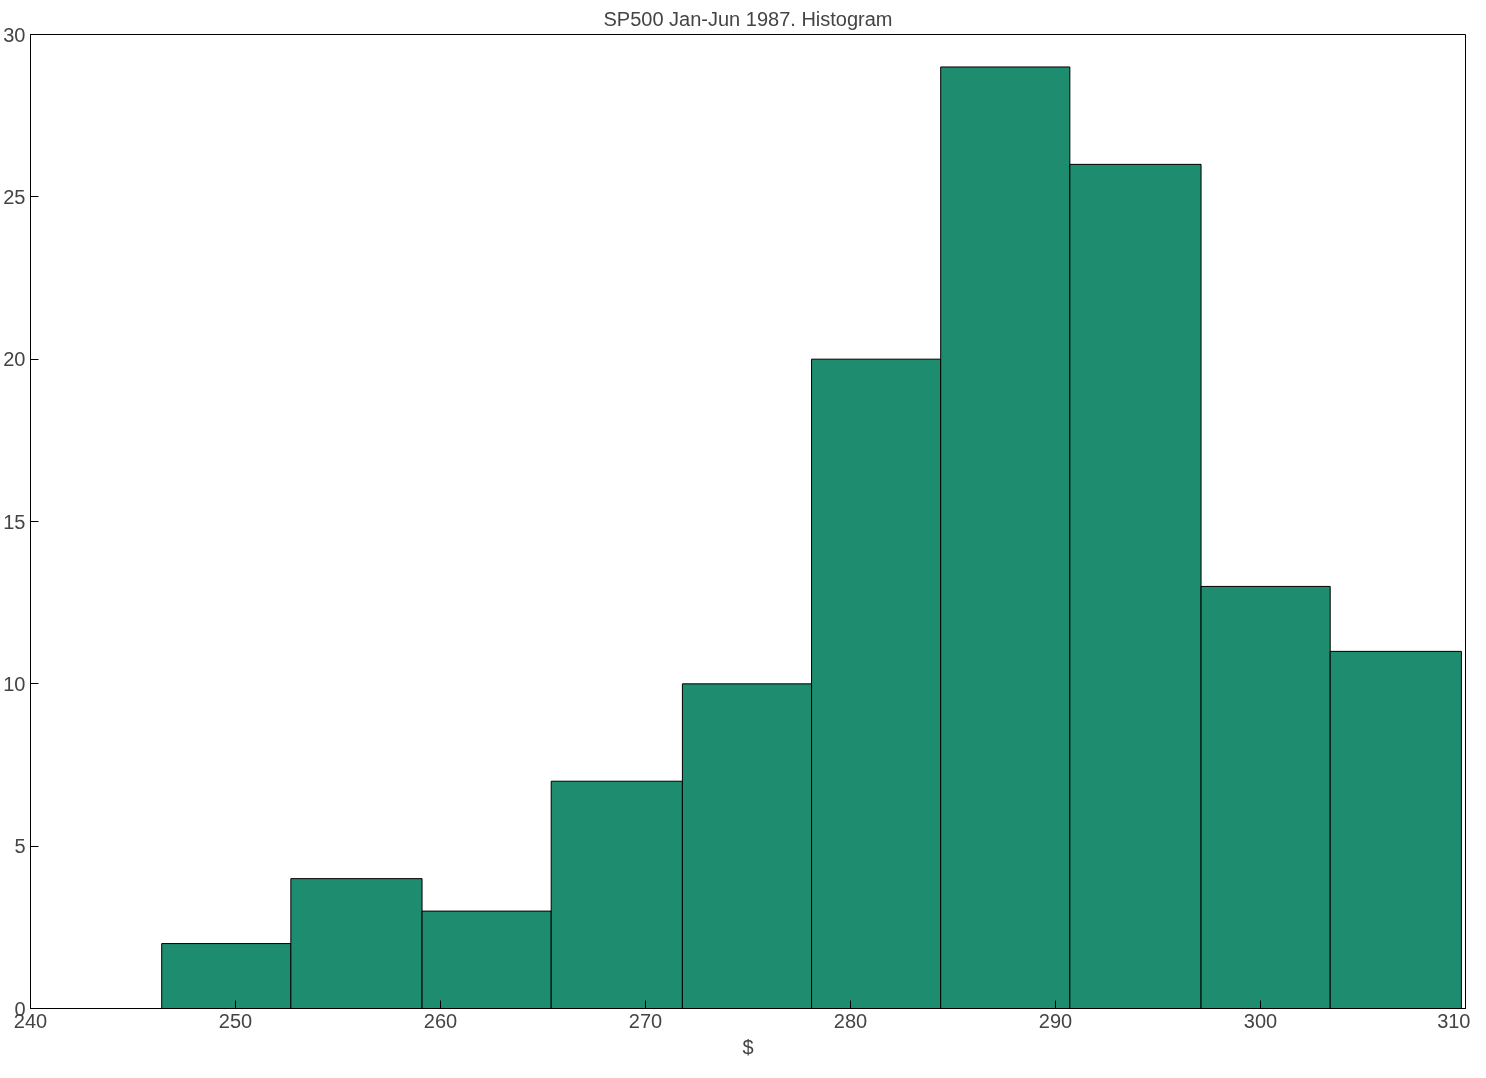  What do you see at coordinates (14, 359) in the screenshot?
I see `y-tick-label: 20` at bounding box center [14, 359].